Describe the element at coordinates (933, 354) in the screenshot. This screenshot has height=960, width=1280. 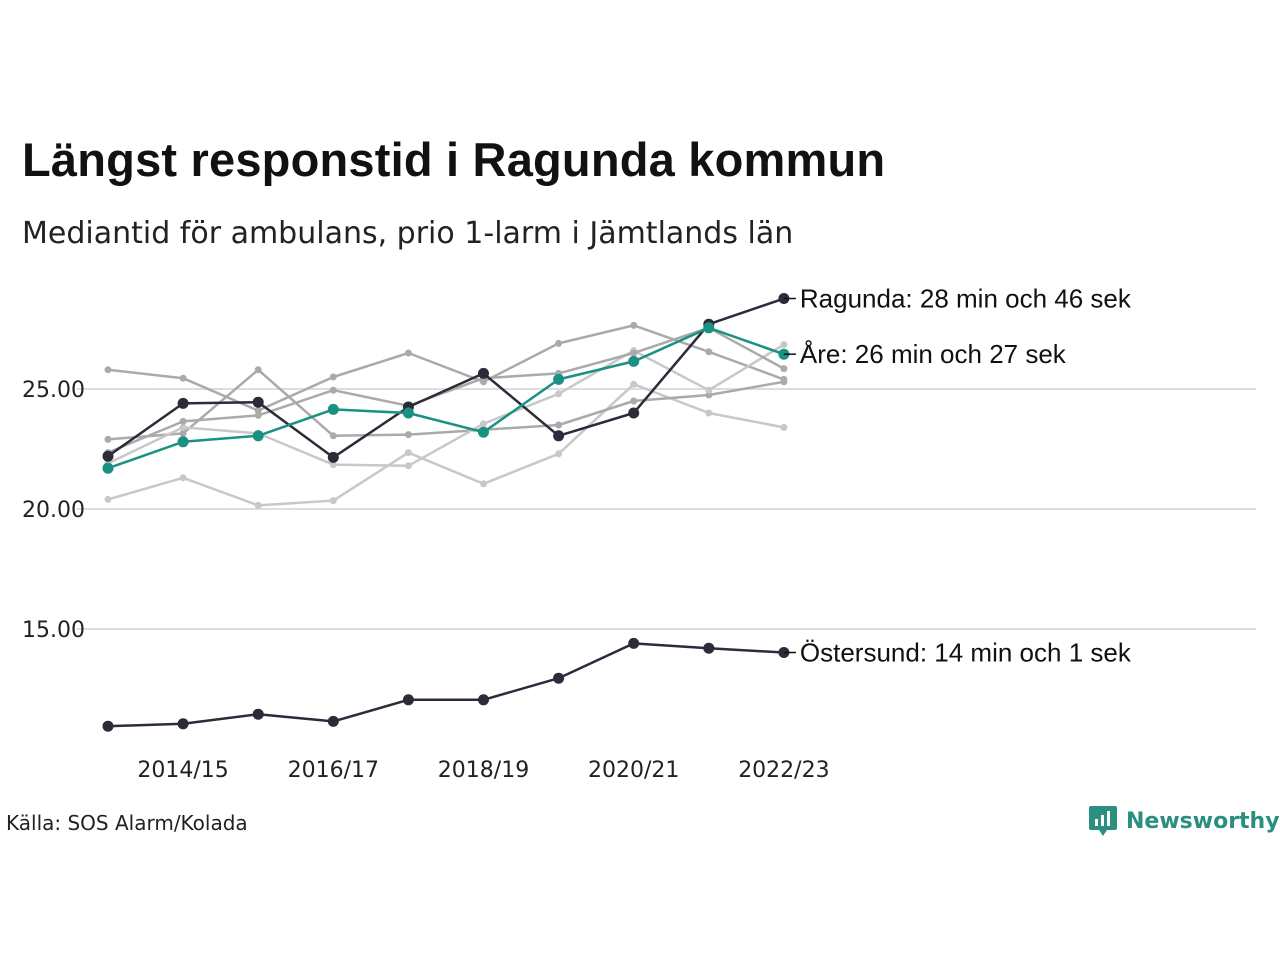
I see `series-label: Åre: 26 min och 27 sek` at that location.